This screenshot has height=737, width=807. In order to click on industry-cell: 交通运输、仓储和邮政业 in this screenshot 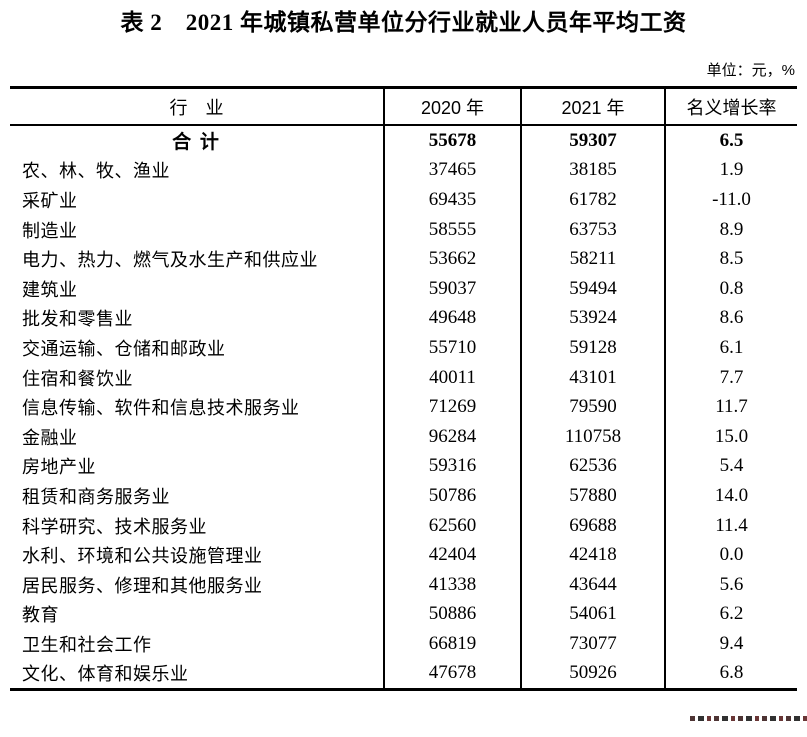, I will do `click(124, 348)`.